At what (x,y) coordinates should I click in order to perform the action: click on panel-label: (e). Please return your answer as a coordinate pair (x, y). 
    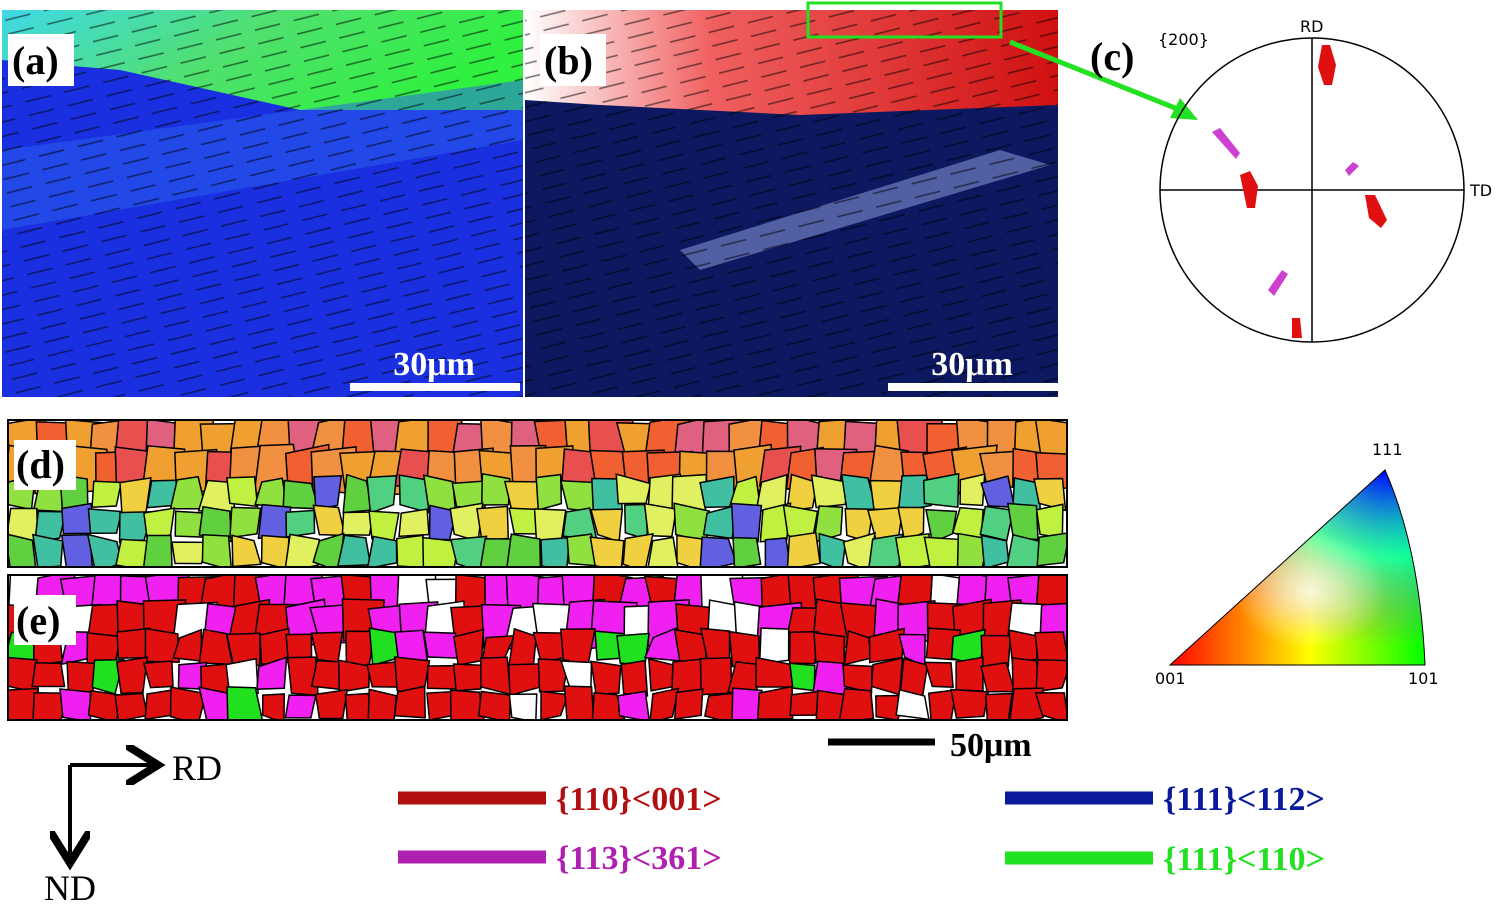
    Looking at the image, I should click on (38, 620).